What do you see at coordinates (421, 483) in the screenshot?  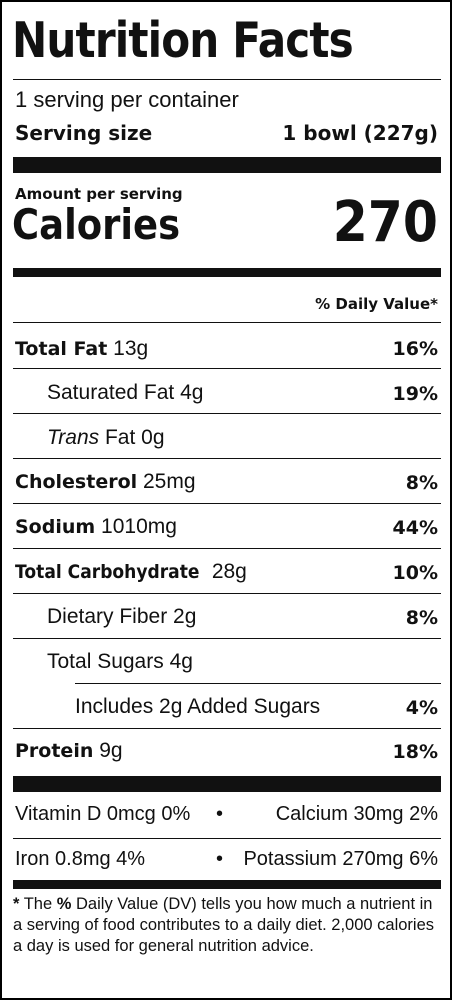 I see `dv-cholesterol: 8%` at bounding box center [421, 483].